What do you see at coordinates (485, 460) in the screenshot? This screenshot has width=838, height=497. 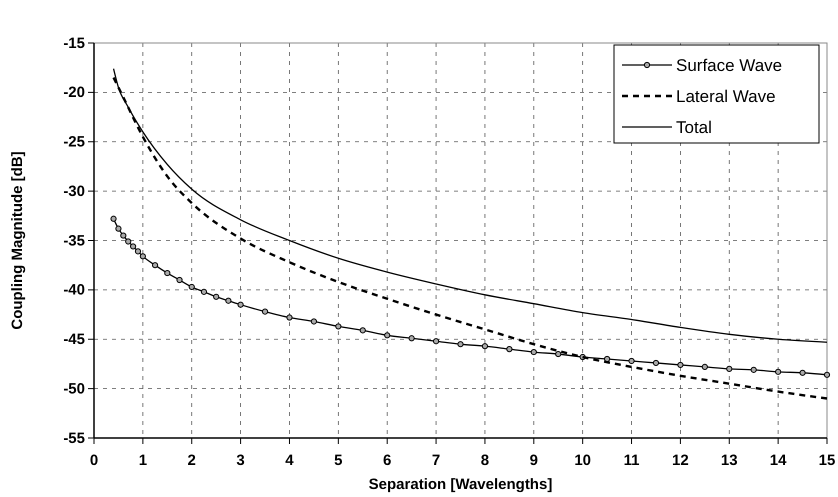 I see `x-tick-label: 8` at bounding box center [485, 460].